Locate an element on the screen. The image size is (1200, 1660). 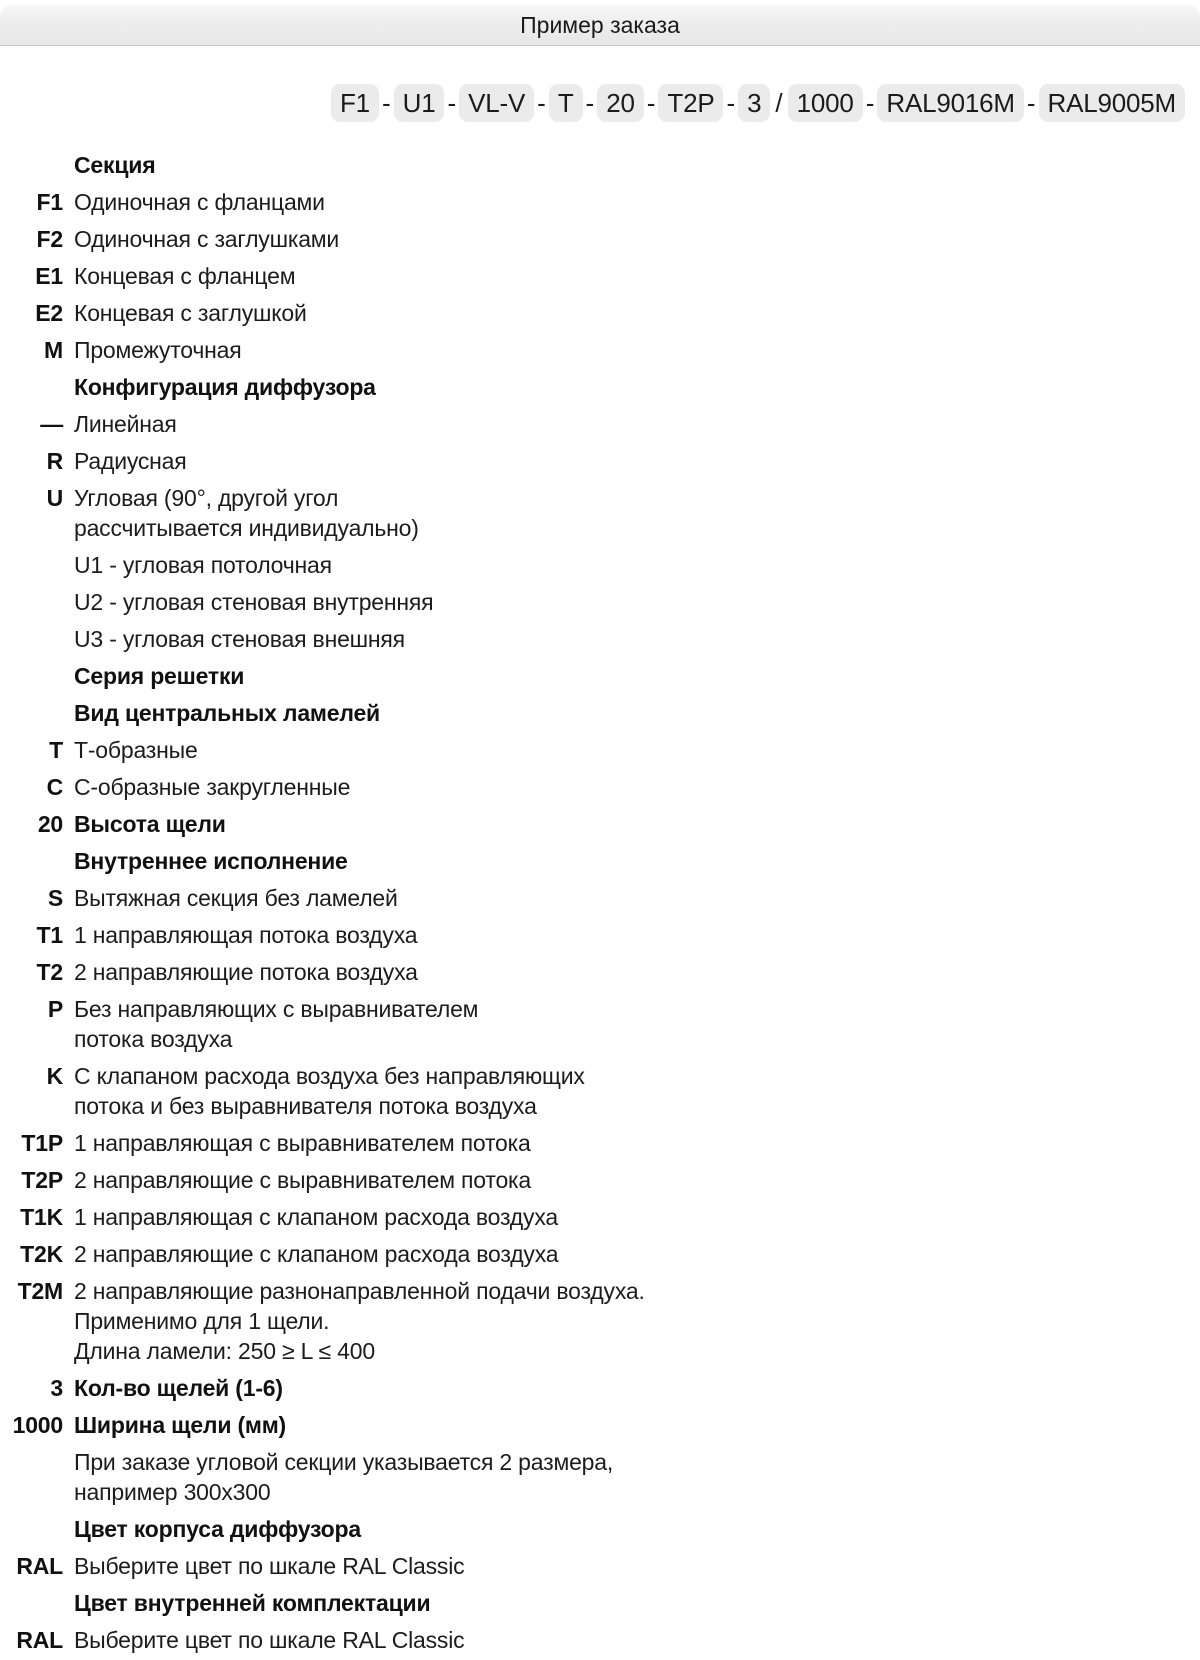
definition-key: T2K is located at coordinates (41, 1254).